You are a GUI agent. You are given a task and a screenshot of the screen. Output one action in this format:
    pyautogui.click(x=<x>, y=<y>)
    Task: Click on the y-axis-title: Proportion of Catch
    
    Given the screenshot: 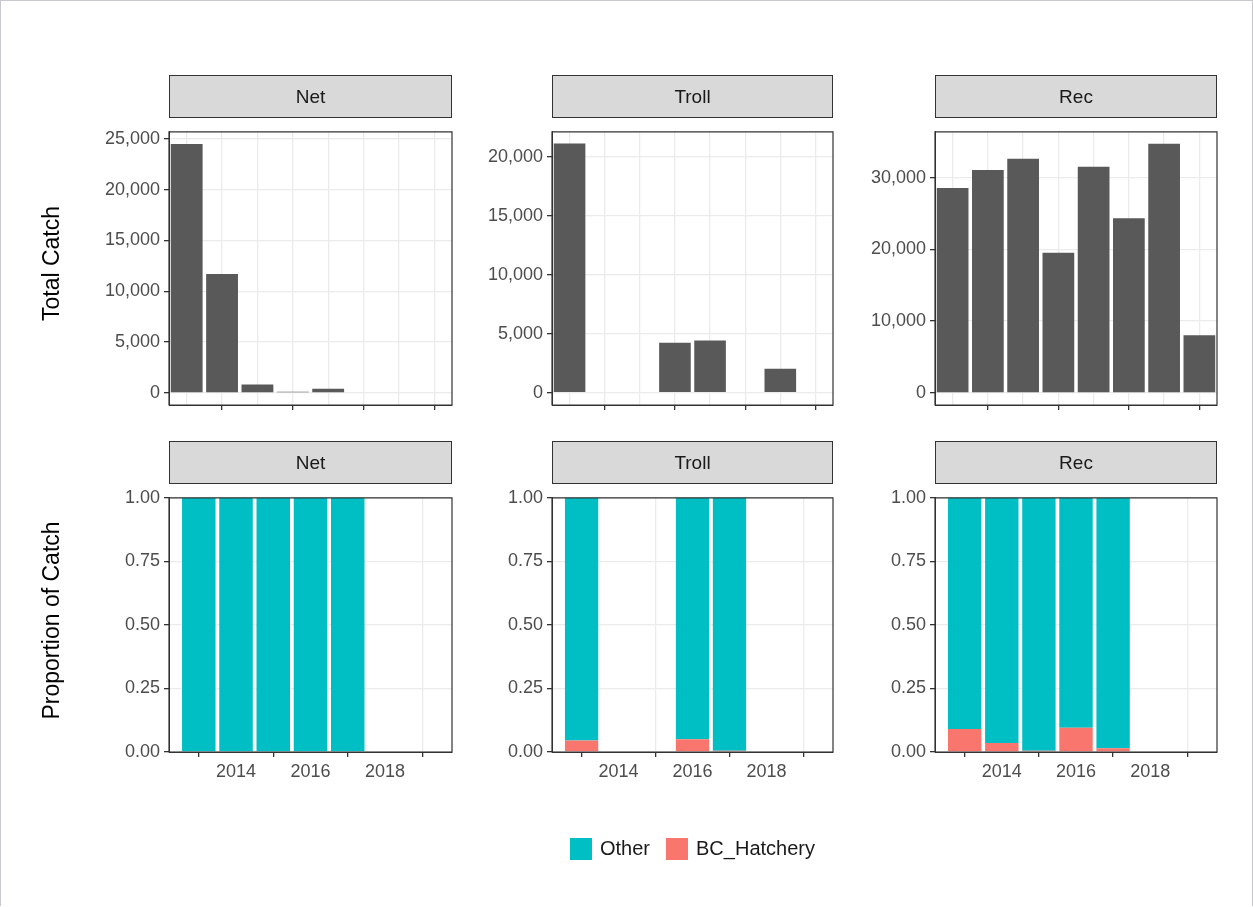 What is the action you would take?
    pyautogui.click(x=51, y=620)
    